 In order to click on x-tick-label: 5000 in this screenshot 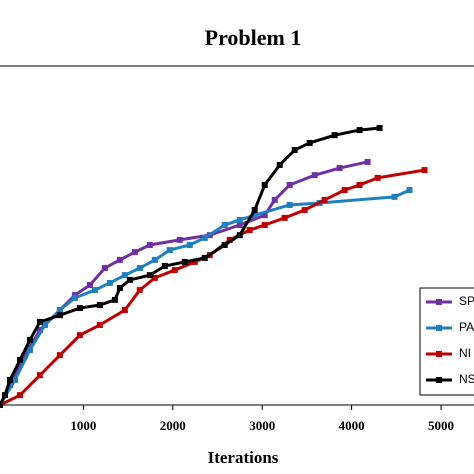, I will do `click(441, 425)`.